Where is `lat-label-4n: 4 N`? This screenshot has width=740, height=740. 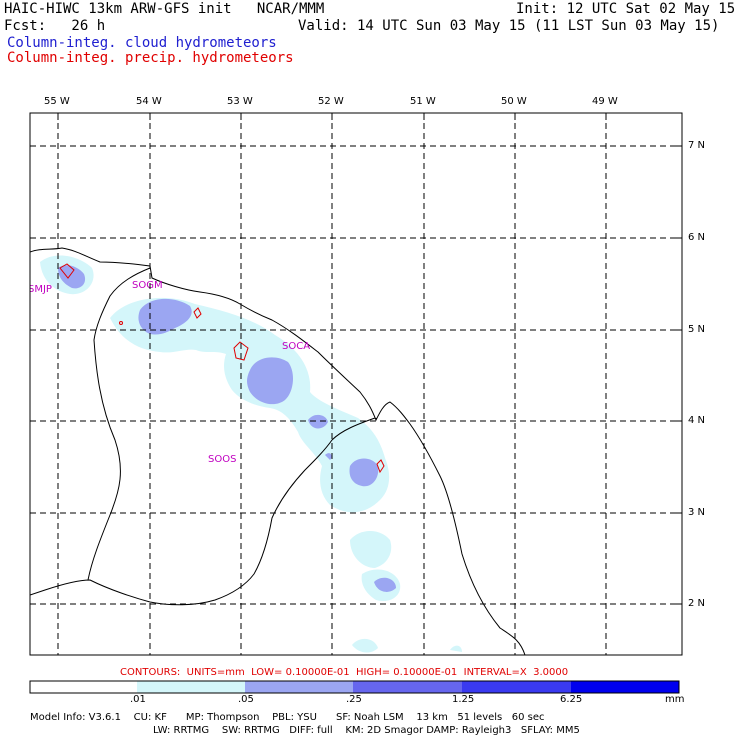 lat-label-4n: 4 N is located at coordinates (697, 420).